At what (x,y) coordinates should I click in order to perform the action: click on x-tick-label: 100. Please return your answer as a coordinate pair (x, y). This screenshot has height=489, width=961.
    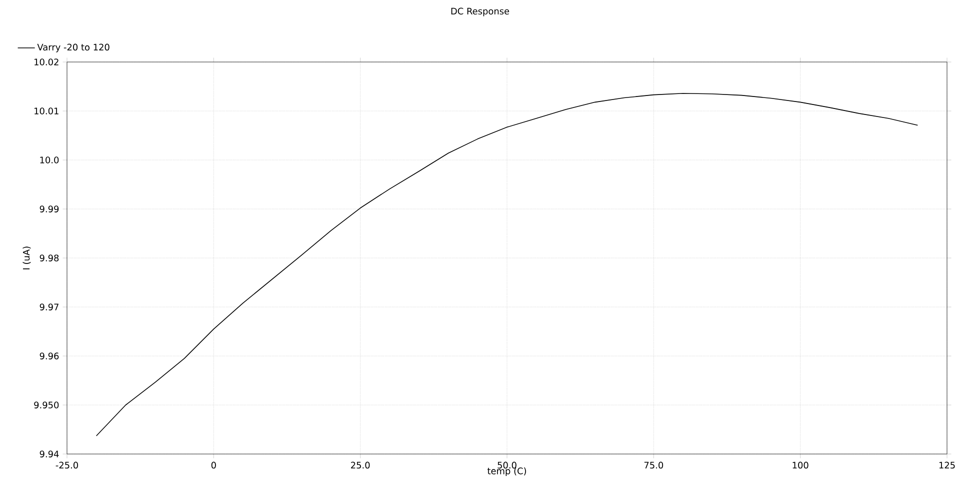
    Looking at the image, I should click on (800, 465).